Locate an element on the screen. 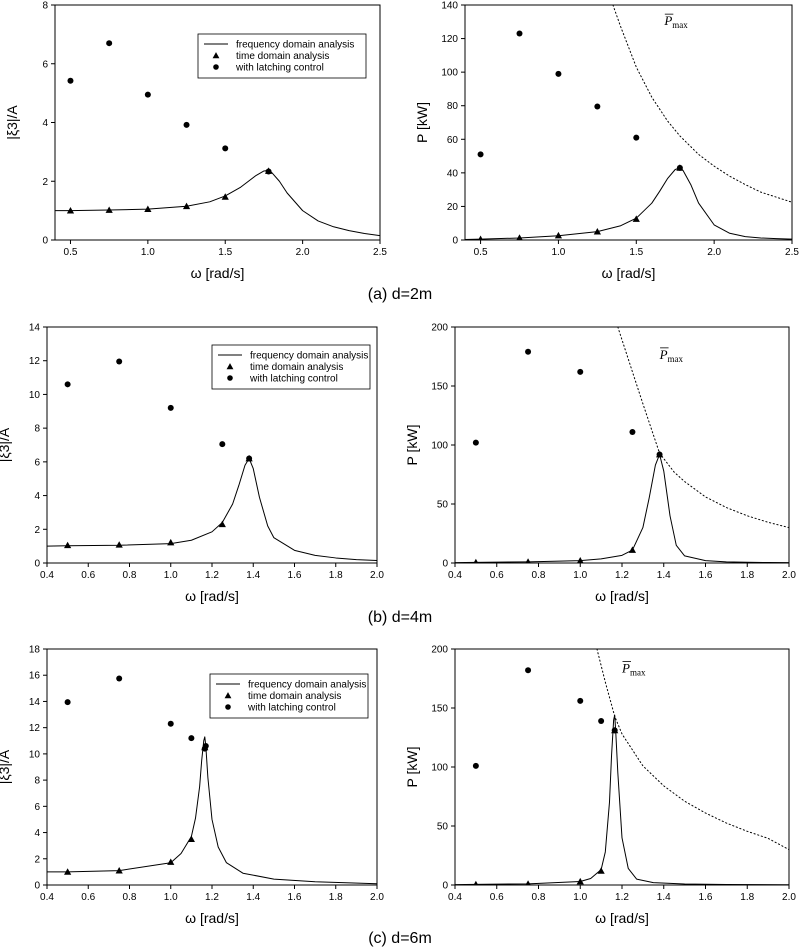 The height and width of the screenshot is (948, 800). y-tick-label: 8 is located at coordinates (45, 6).